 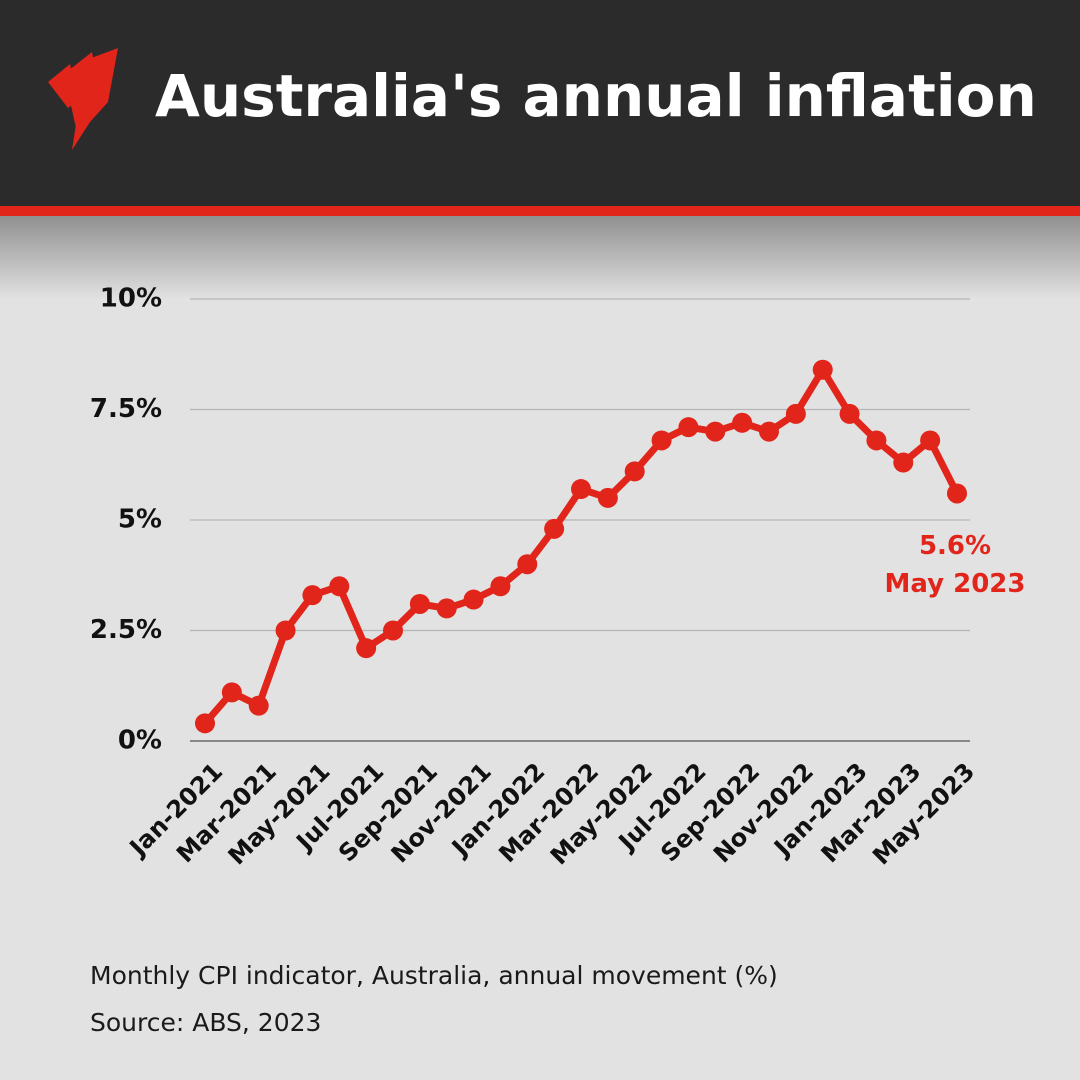 I want to click on header-stripe, so click(x=540, y=211).